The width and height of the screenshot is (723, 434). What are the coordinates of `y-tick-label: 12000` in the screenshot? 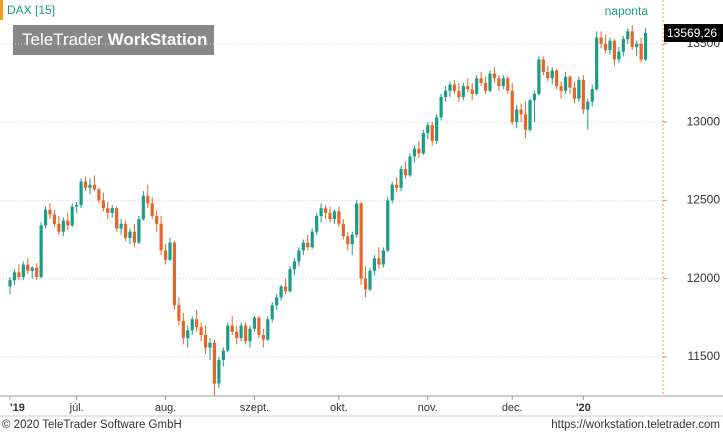 It's located at (704, 278).